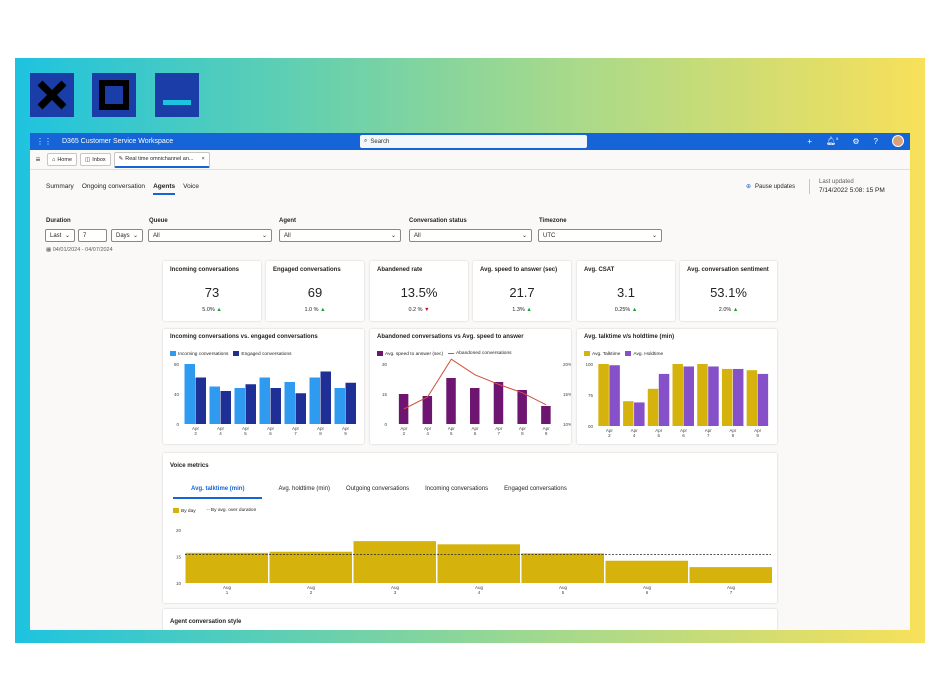 The image size is (940, 680). What do you see at coordinates (60, 186) in the screenshot?
I see `tab-summary: Summary` at bounding box center [60, 186].